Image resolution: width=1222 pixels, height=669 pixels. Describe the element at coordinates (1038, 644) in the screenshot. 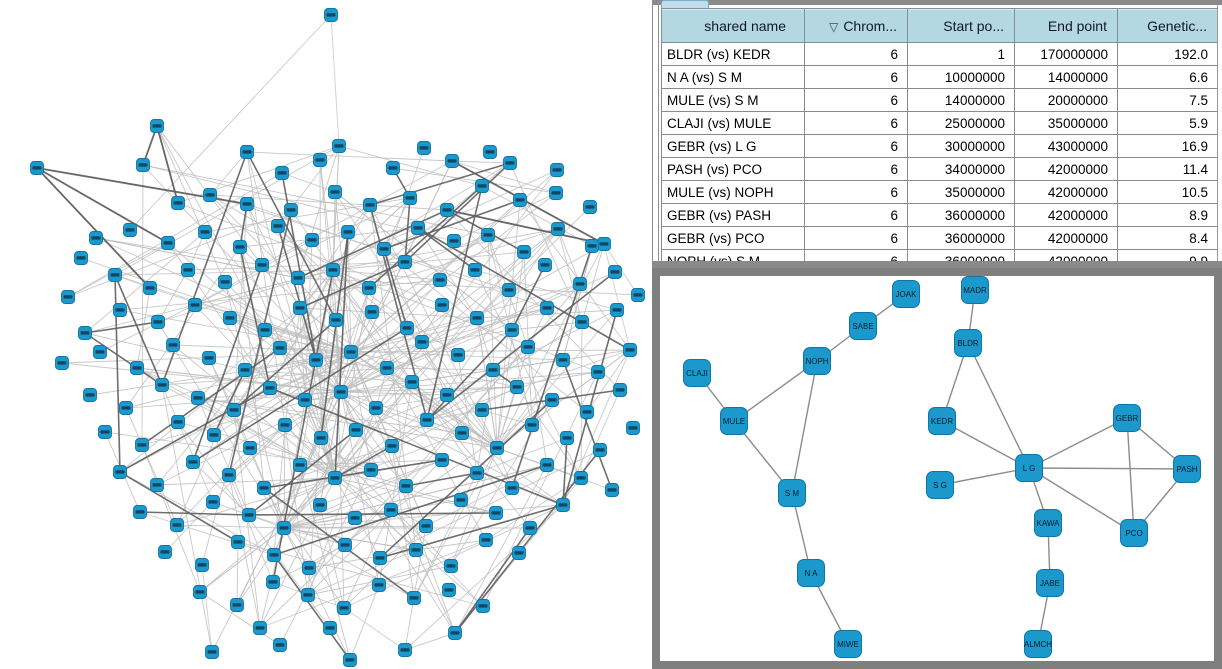

I see `subnetwork-node-ALMCH` at that location.